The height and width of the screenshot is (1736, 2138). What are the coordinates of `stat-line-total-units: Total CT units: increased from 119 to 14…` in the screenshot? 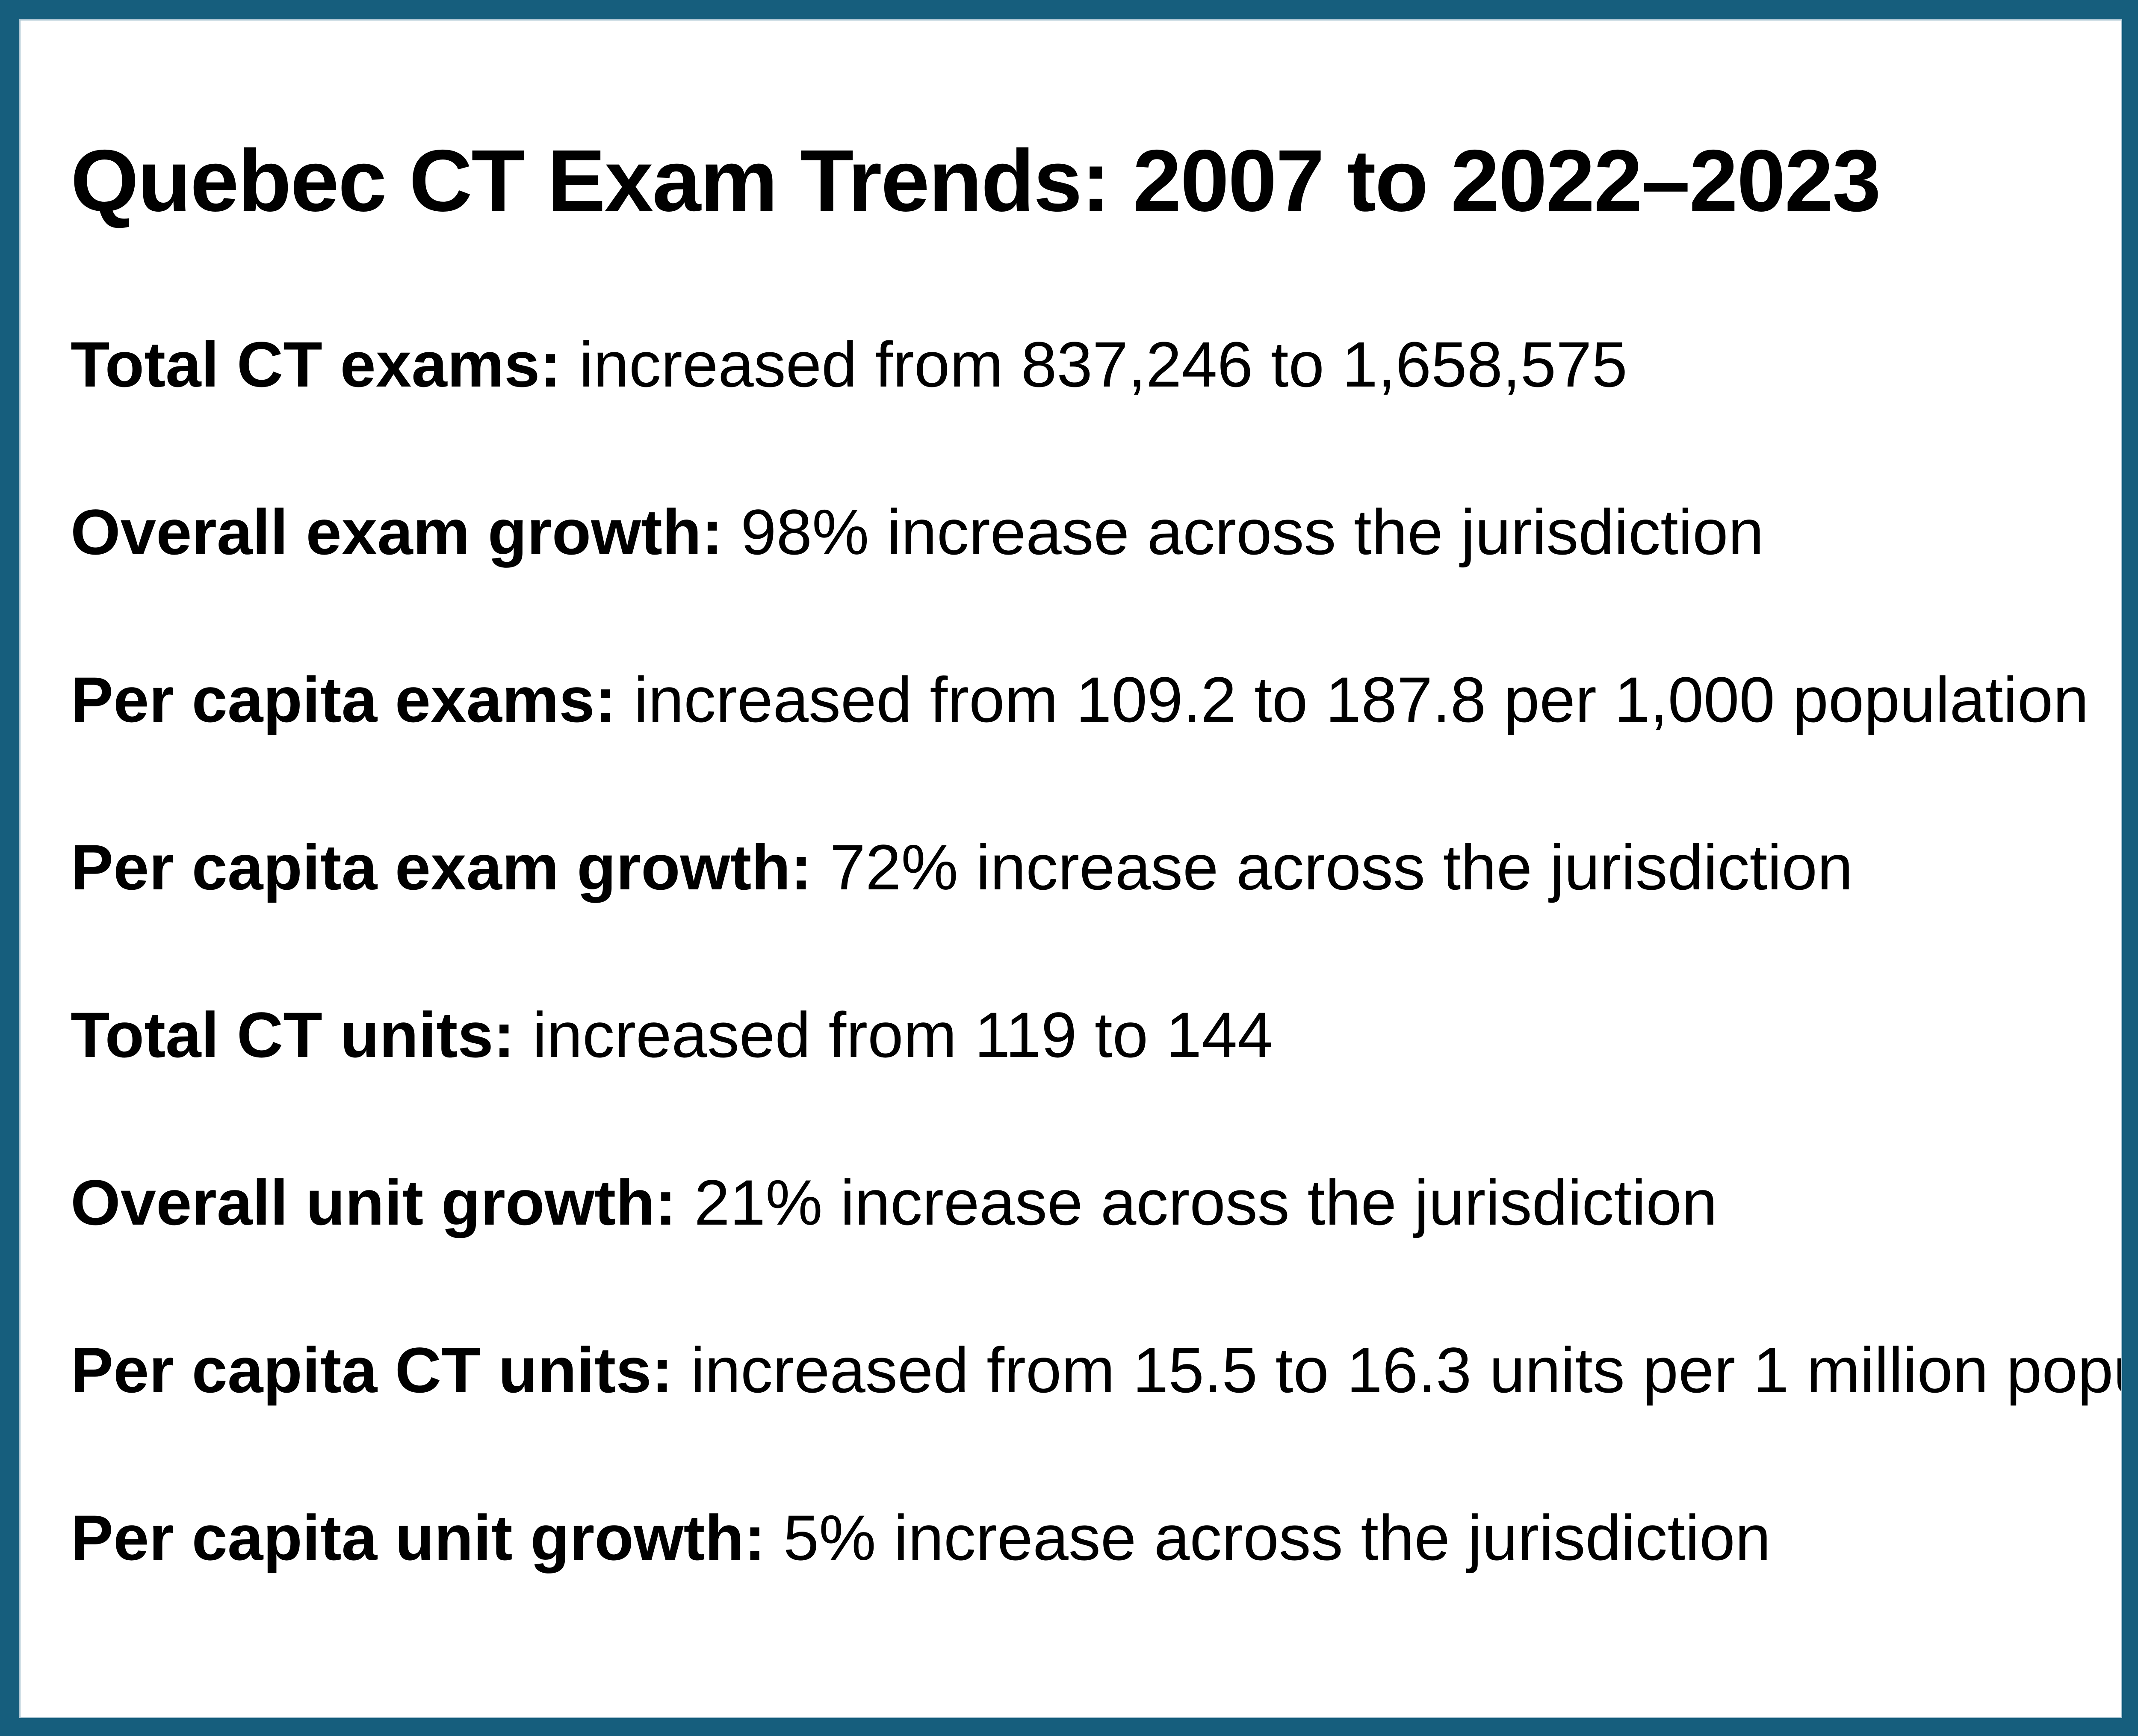 It's located at (1074, 1035).